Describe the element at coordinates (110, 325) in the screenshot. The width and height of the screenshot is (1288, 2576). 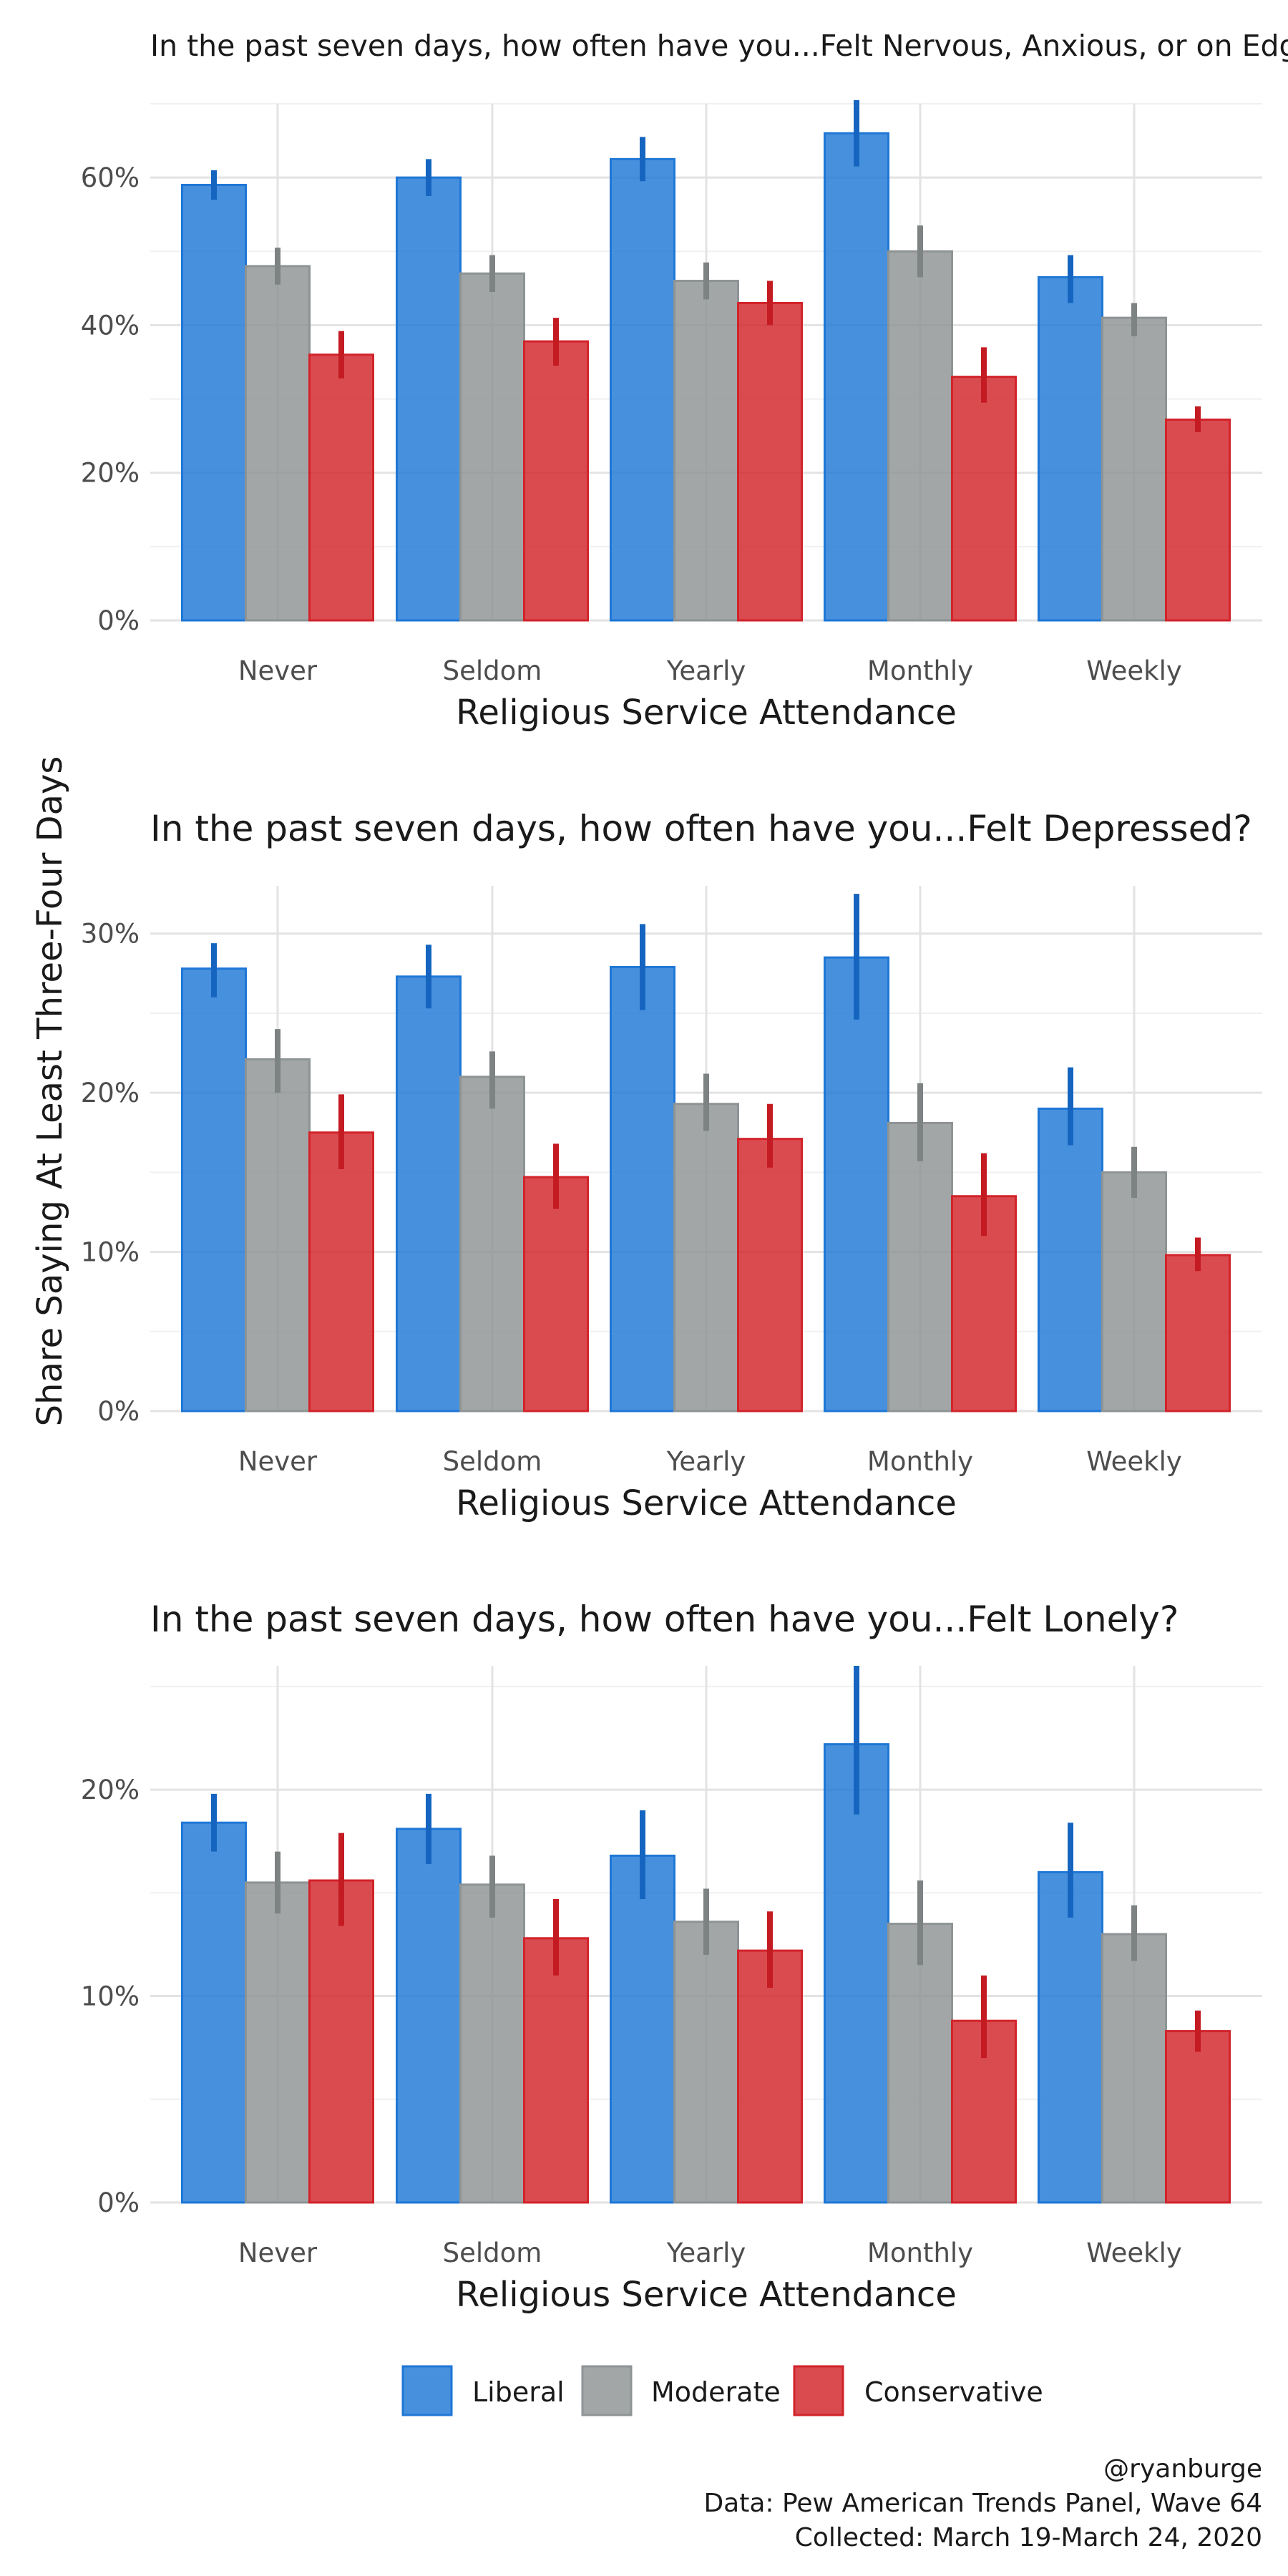
I see `y-tick-label: 40%` at that location.